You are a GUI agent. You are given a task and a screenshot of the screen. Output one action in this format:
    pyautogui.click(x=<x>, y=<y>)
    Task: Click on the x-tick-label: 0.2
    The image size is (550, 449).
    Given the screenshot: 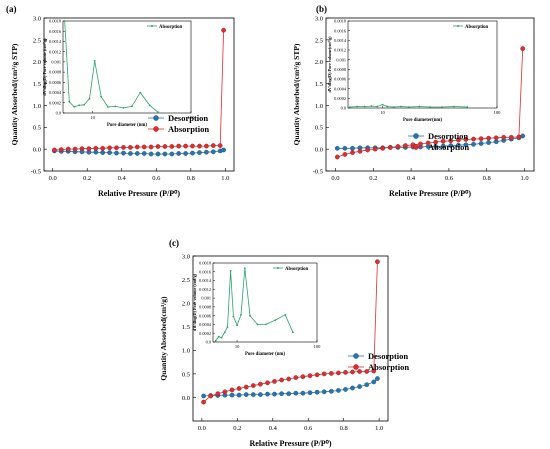 What is the action you would take?
    pyautogui.click(x=237, y=428)
    